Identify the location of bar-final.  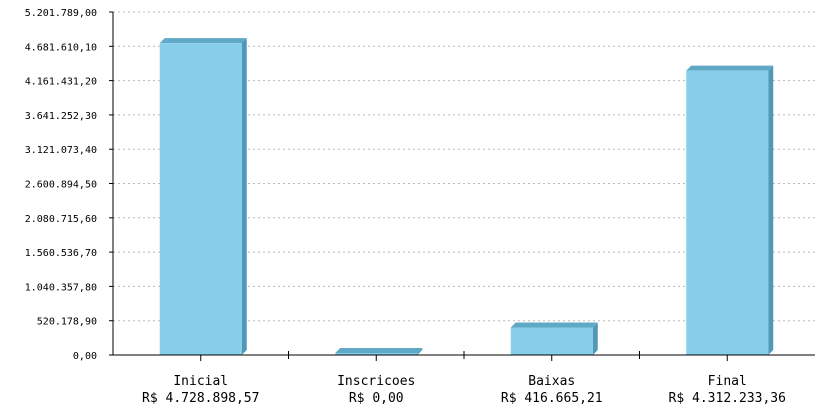
(730, 210).